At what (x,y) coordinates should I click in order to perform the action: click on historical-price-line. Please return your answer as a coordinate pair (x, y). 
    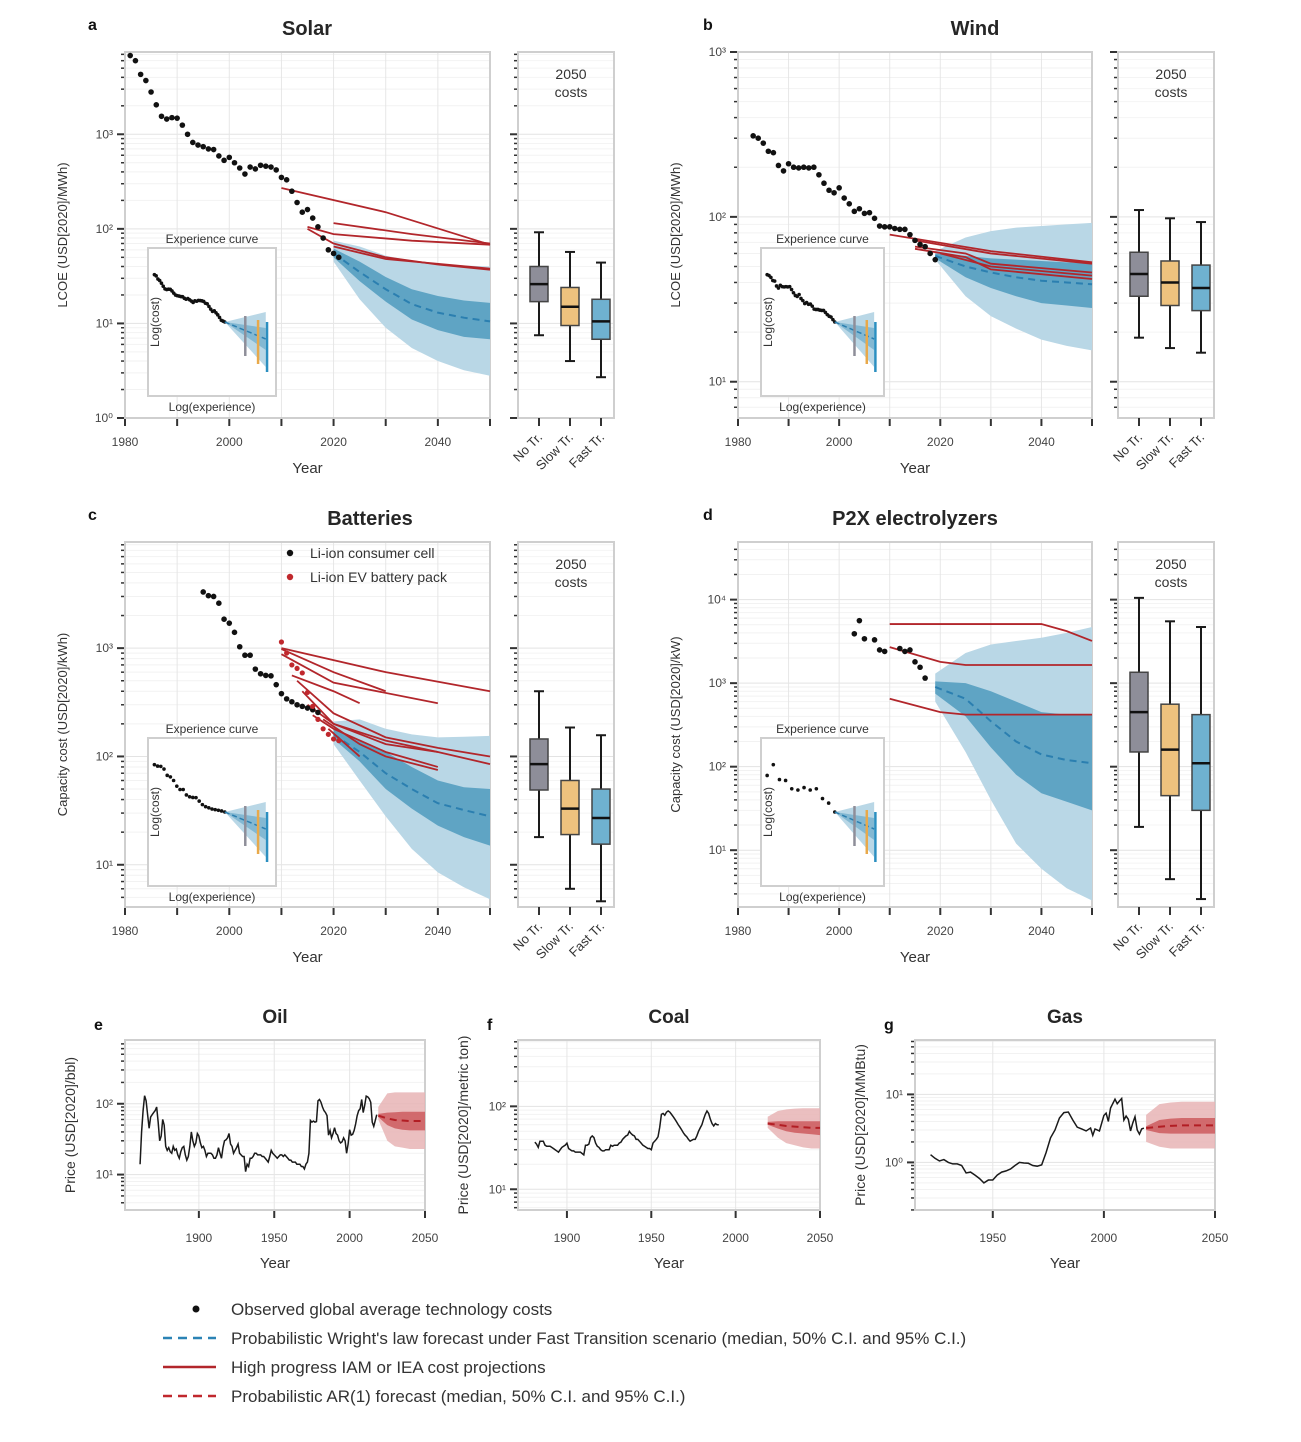
    Looking at the image, I should click on (258, 1133).